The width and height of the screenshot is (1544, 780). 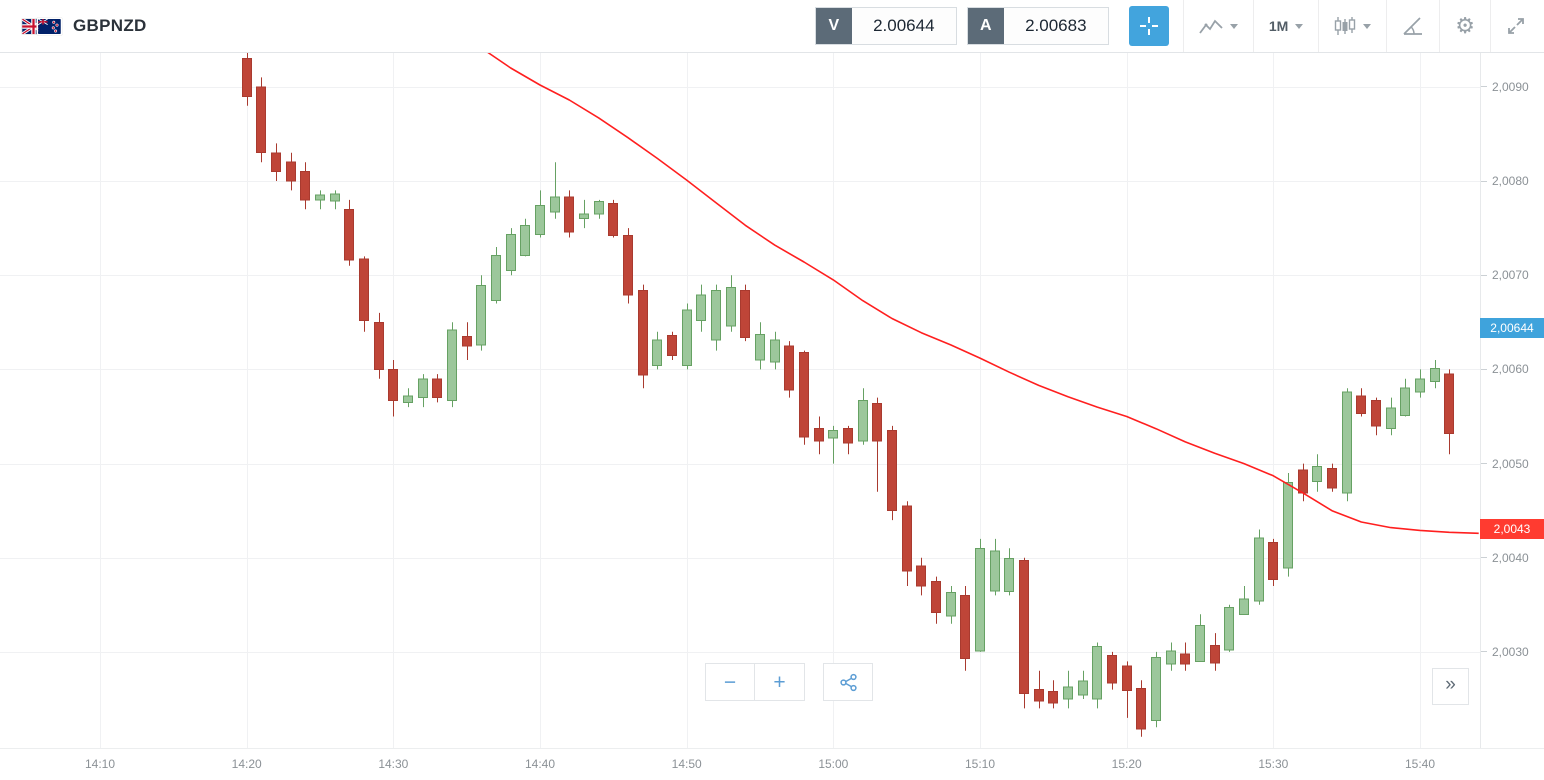 What do you see at coordinates (1510, 86) in the screenshot?
I see `price-tick-label: 2,0090` at bounding box center [1510, 86].